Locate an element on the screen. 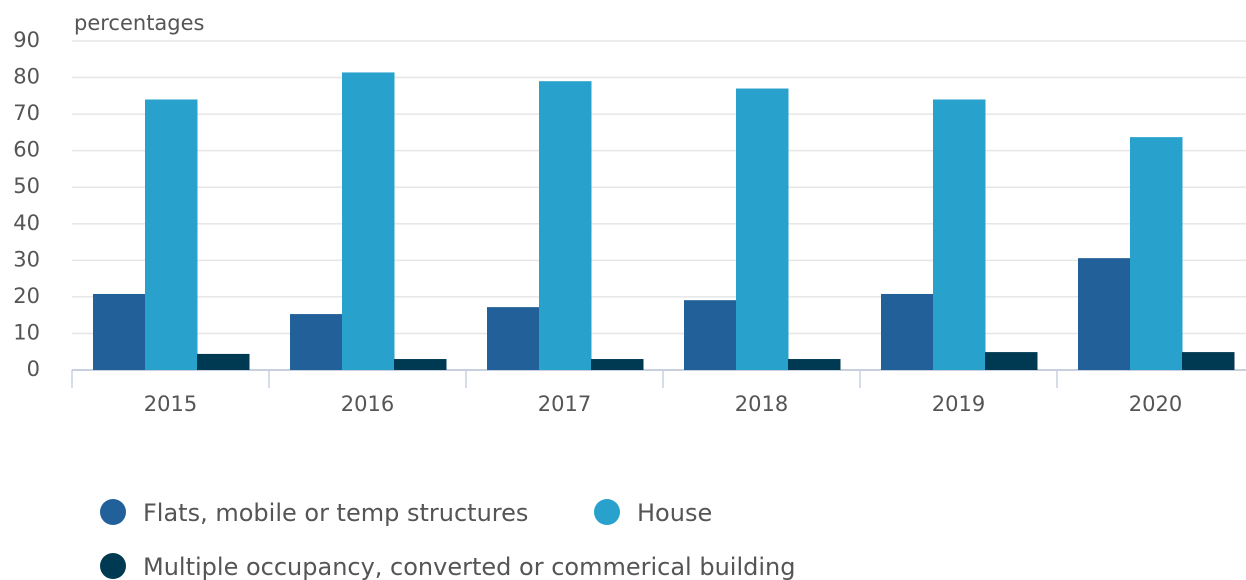  x-tick-label: 2018 is located at coordinates (761, 404).